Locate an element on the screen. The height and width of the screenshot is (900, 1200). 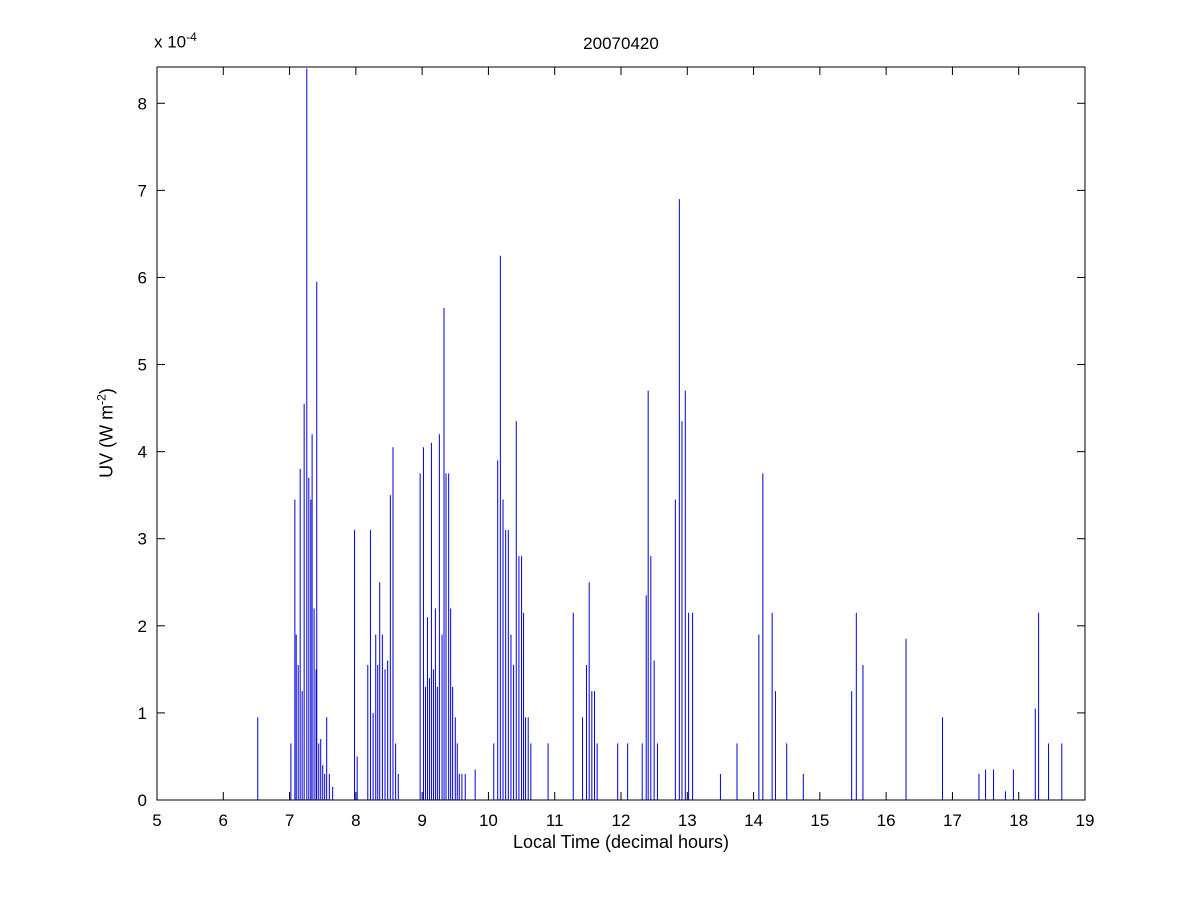
y-tick-label: 6 is located at coordinates (142, 277).